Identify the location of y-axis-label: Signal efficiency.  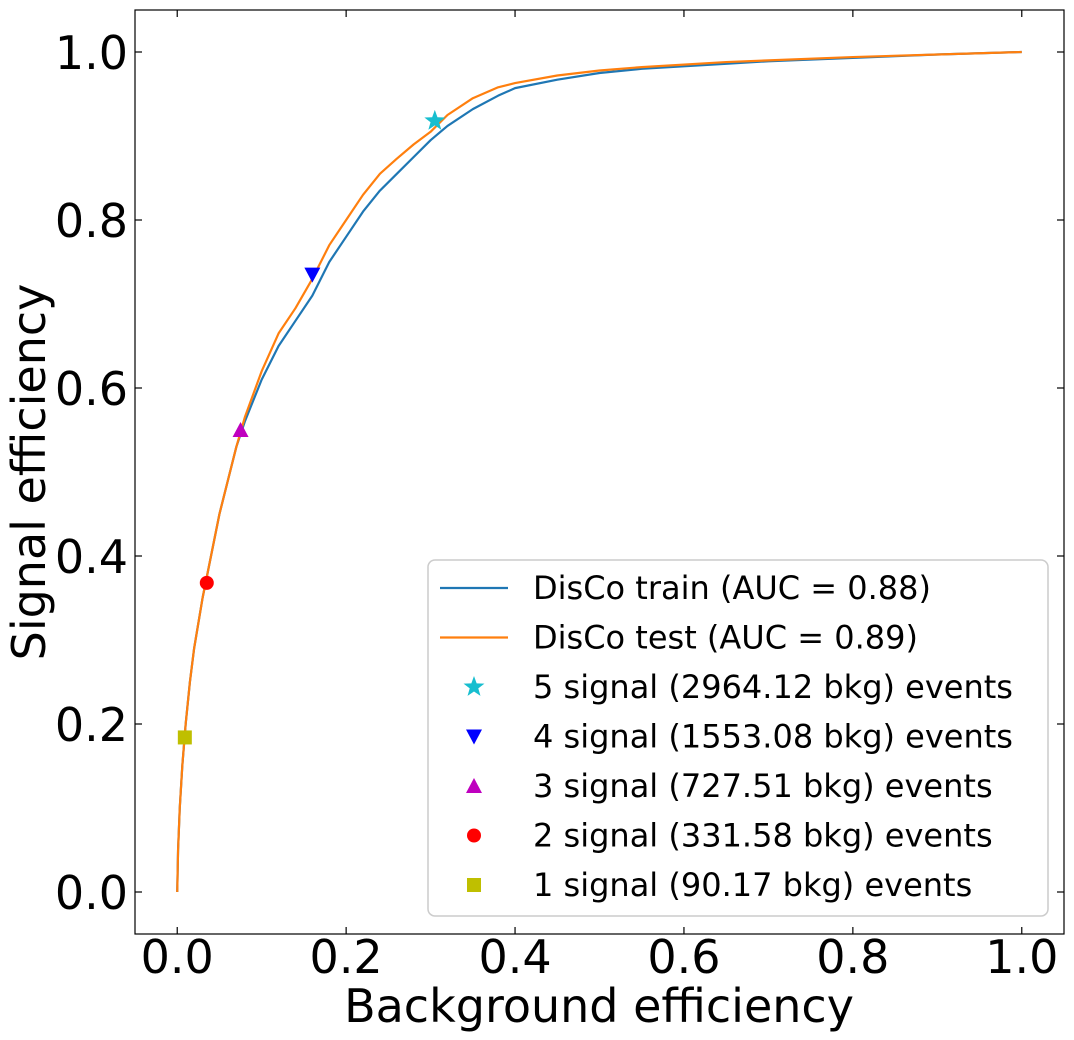
(29, 472).